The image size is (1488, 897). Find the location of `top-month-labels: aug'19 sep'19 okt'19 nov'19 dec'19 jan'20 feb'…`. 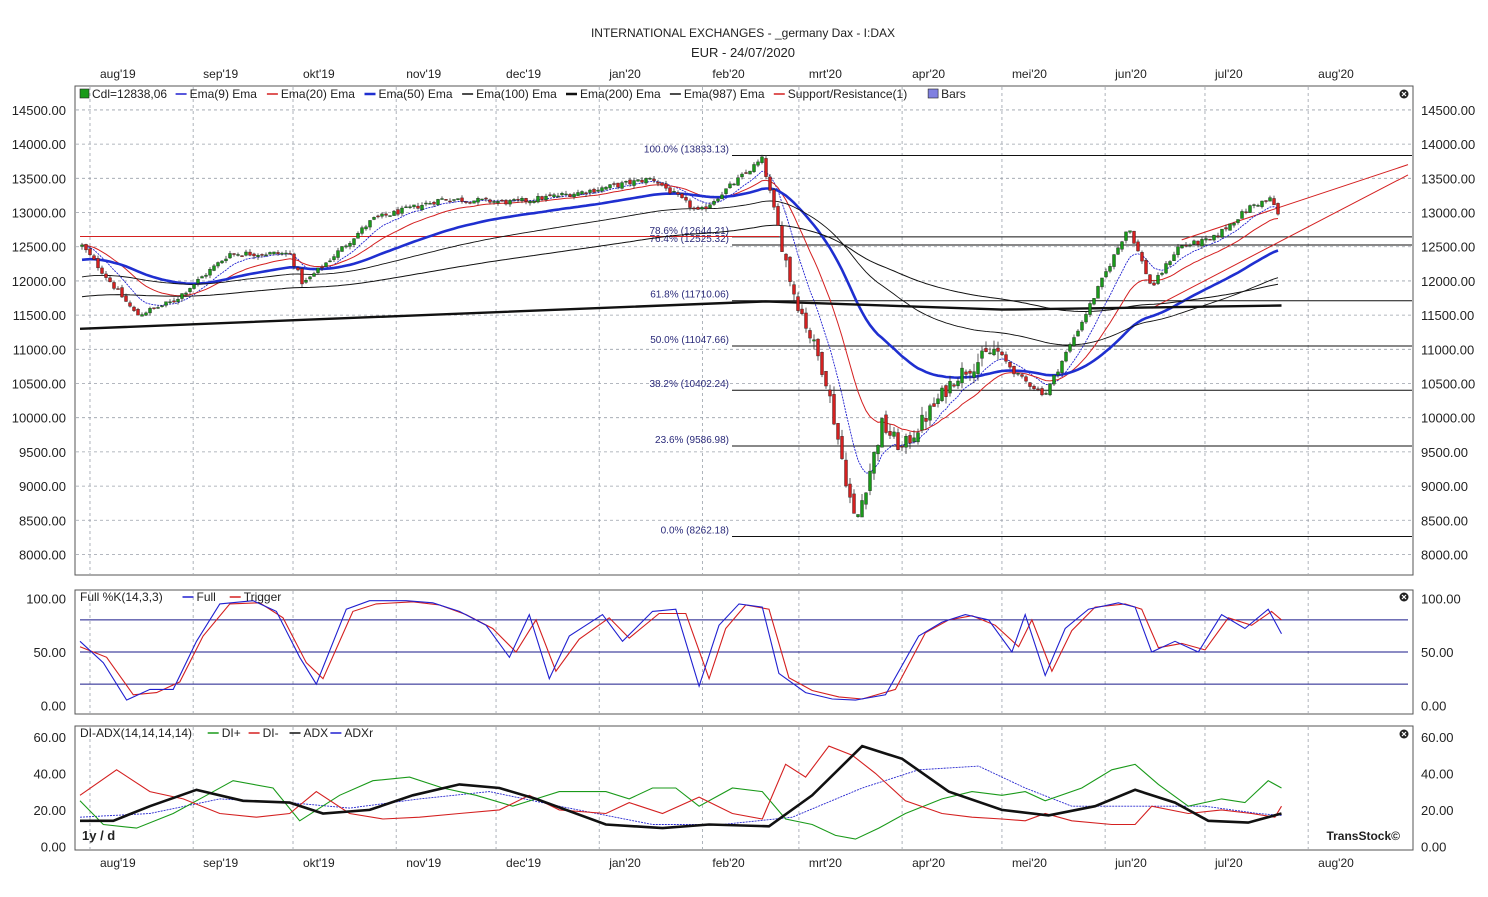

top-month-labels: aug'19 sep'19 okt'19 nov'19 dec'19 jan'20 feb'… is located at coordinates (727, 74).